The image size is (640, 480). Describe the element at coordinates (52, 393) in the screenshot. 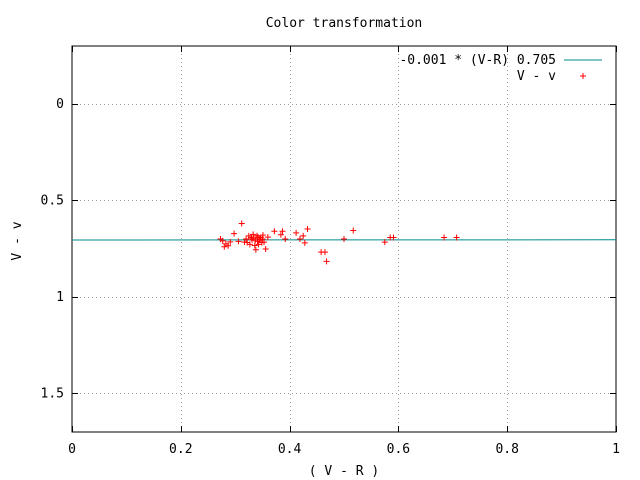

I see `y-tick-label: 1.5` at that location.